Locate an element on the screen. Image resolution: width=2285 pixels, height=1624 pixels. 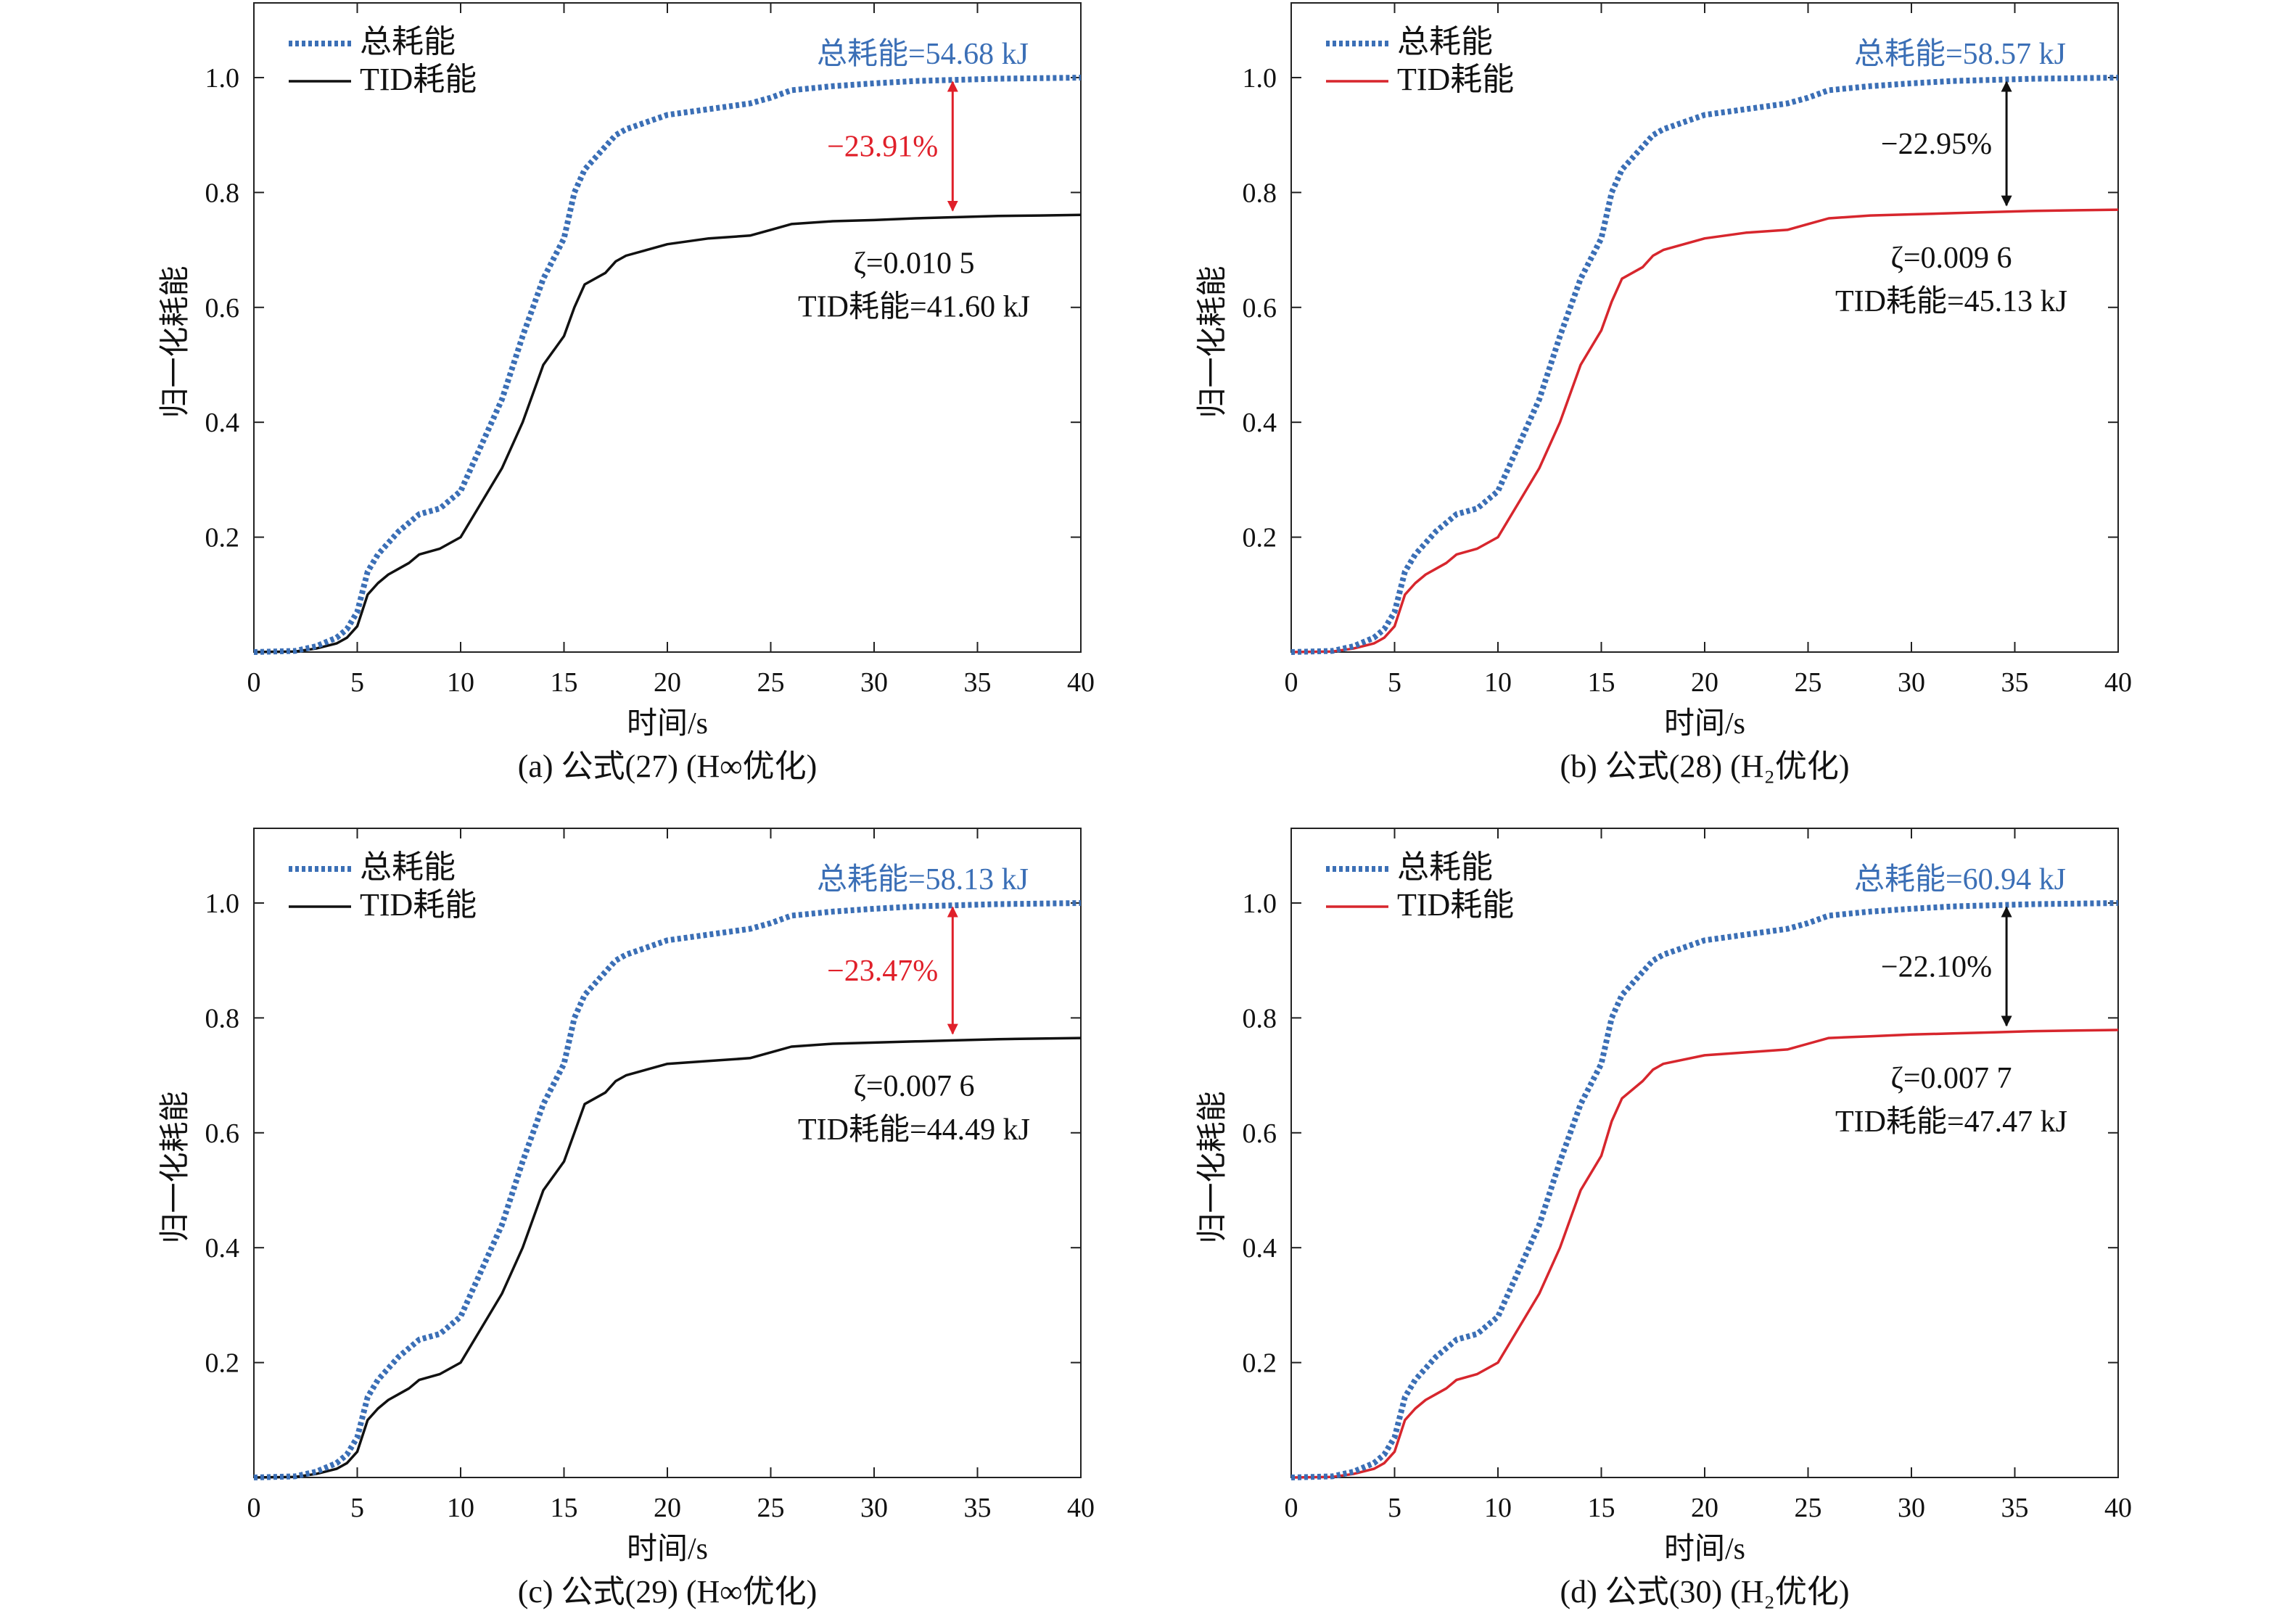
panel-caption: (a) 公式(27) (H∞优化) is located at coordinates (668, 766).